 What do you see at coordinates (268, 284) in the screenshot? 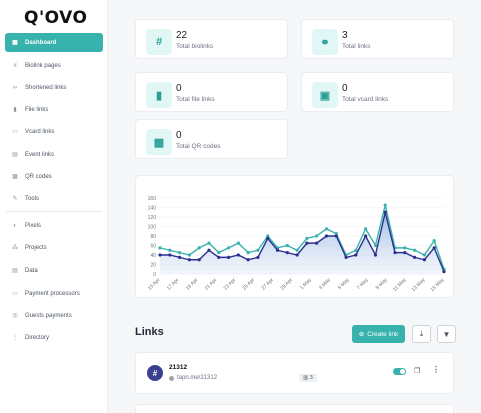
I see `x-tick-label: 27 Apr` at bounding box center [268, 284].